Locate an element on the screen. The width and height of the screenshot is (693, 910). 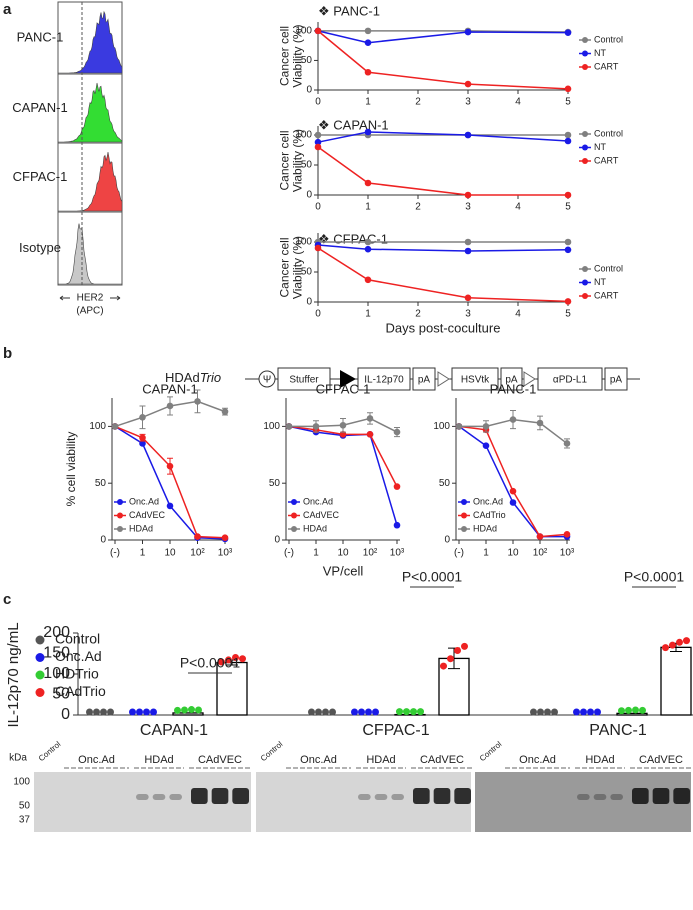
chart-title: CFPAC-1 is located at coordinates (343, 388).